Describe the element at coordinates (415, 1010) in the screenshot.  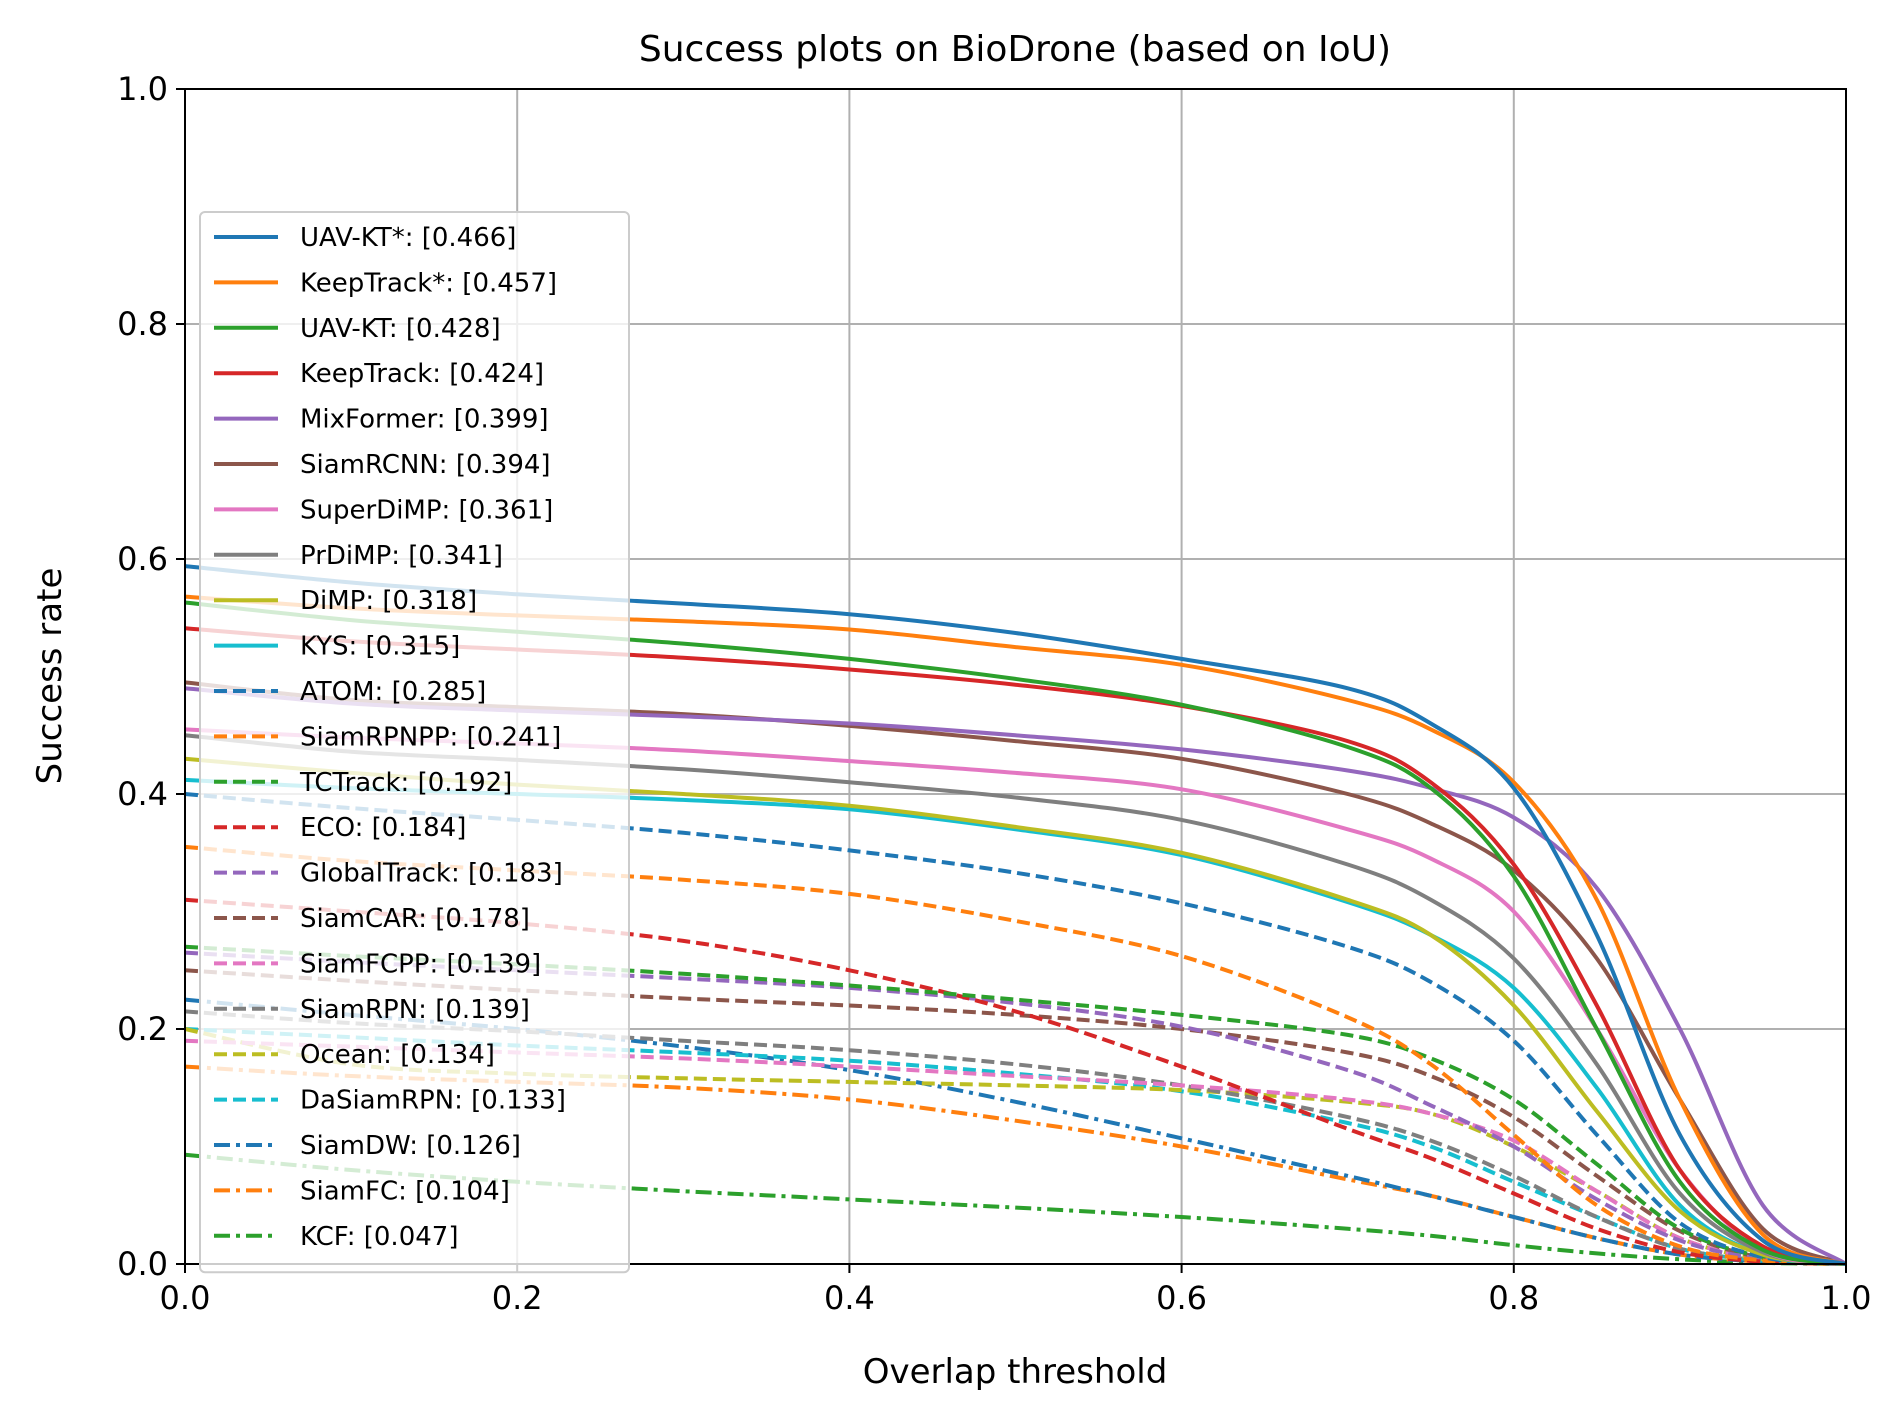
I see `legend-entry-label: SiamRPN: [0.139]` at that location.